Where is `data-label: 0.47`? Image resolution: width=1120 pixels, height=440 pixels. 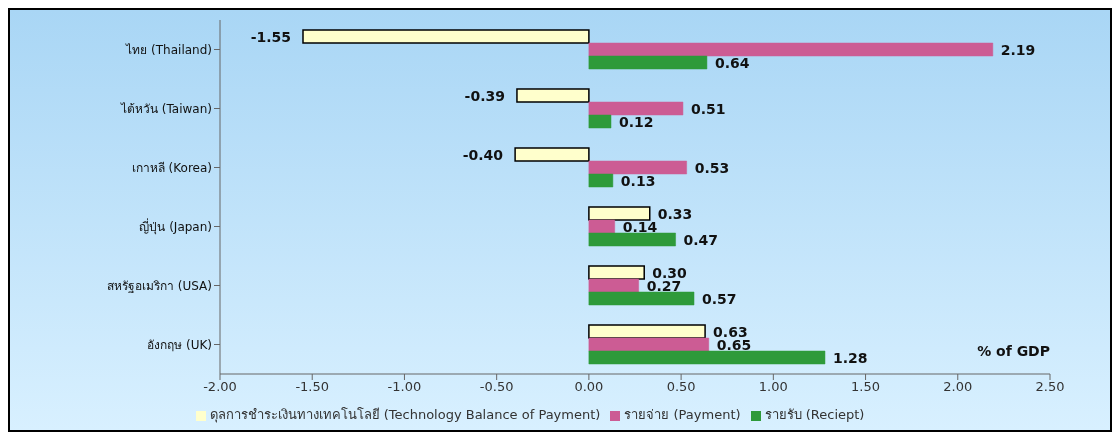 data-label: 0.47 is located at coordinates (701, 239).